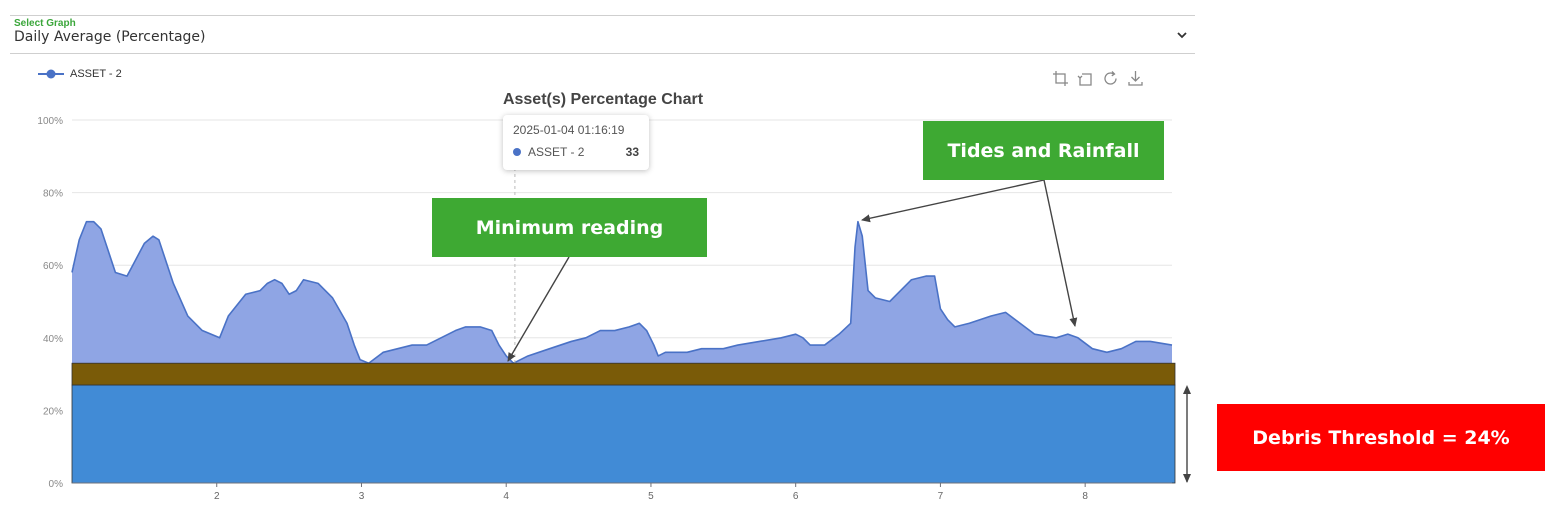 This screenshot has width=1550, height=518. Describe the element at coordinates (53, 339) in the screenshot. I see `y-tick-label-40: 40%` at that location.